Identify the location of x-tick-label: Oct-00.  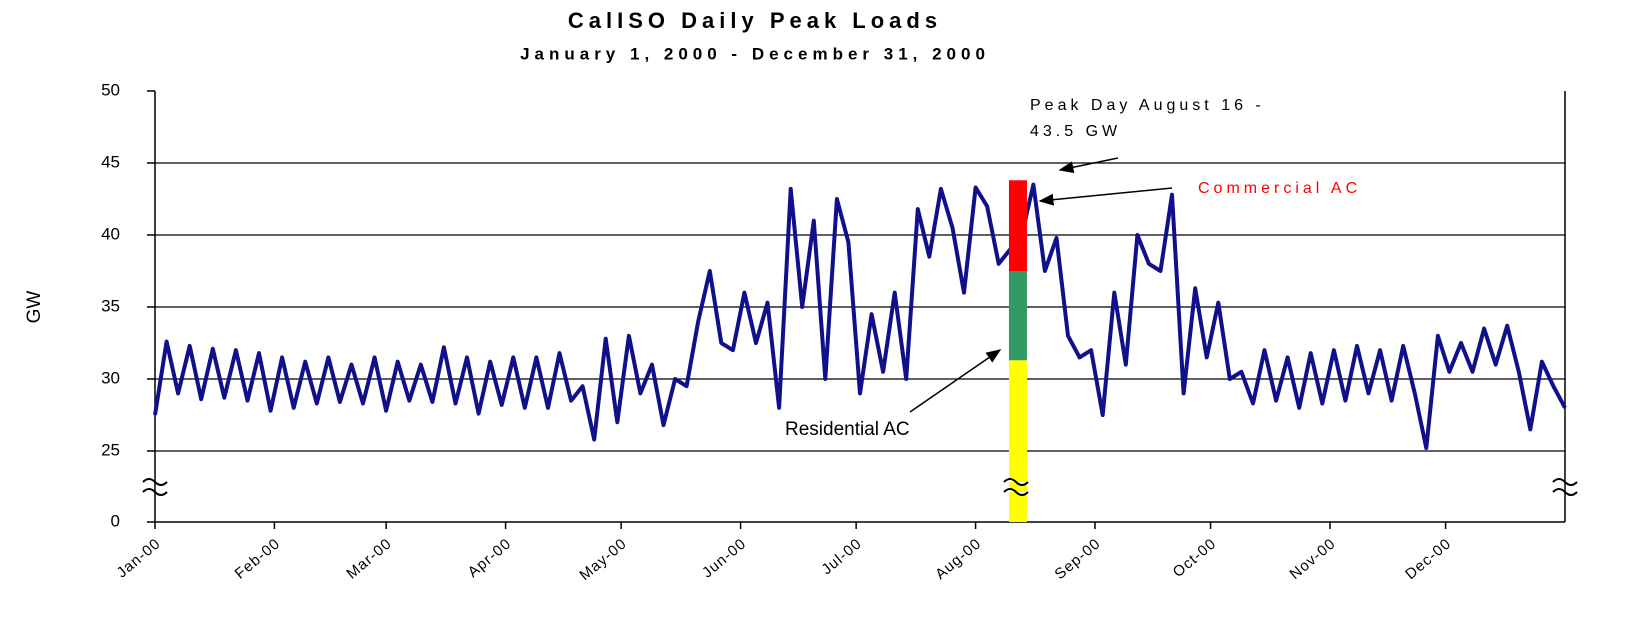
(1195, 558).